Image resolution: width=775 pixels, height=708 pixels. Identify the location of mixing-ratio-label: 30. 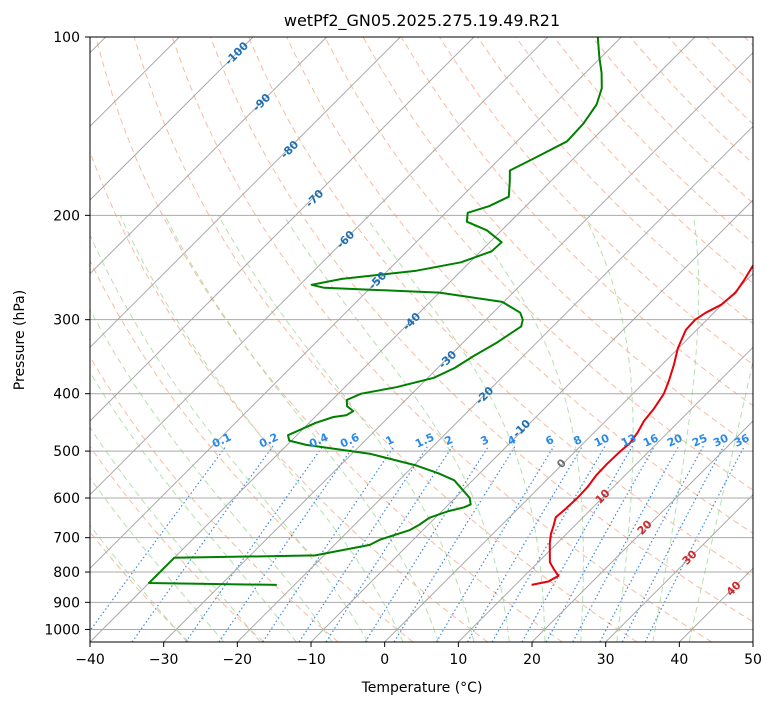
(721, 440).